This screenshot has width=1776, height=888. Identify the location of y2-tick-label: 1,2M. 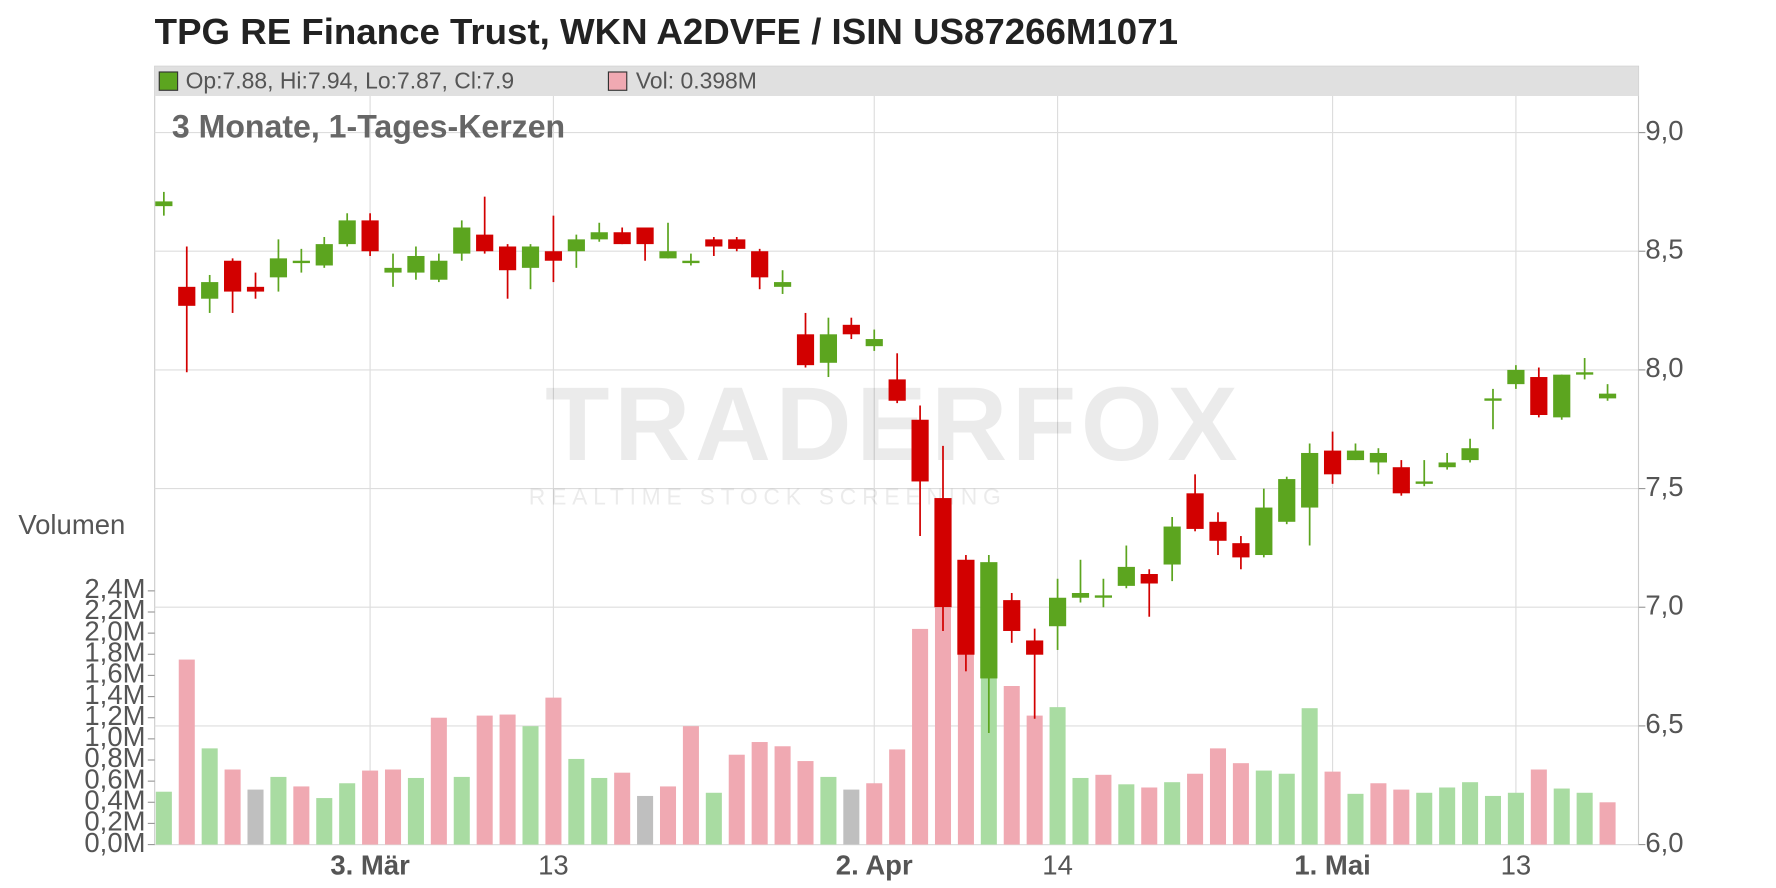
(114, 715).